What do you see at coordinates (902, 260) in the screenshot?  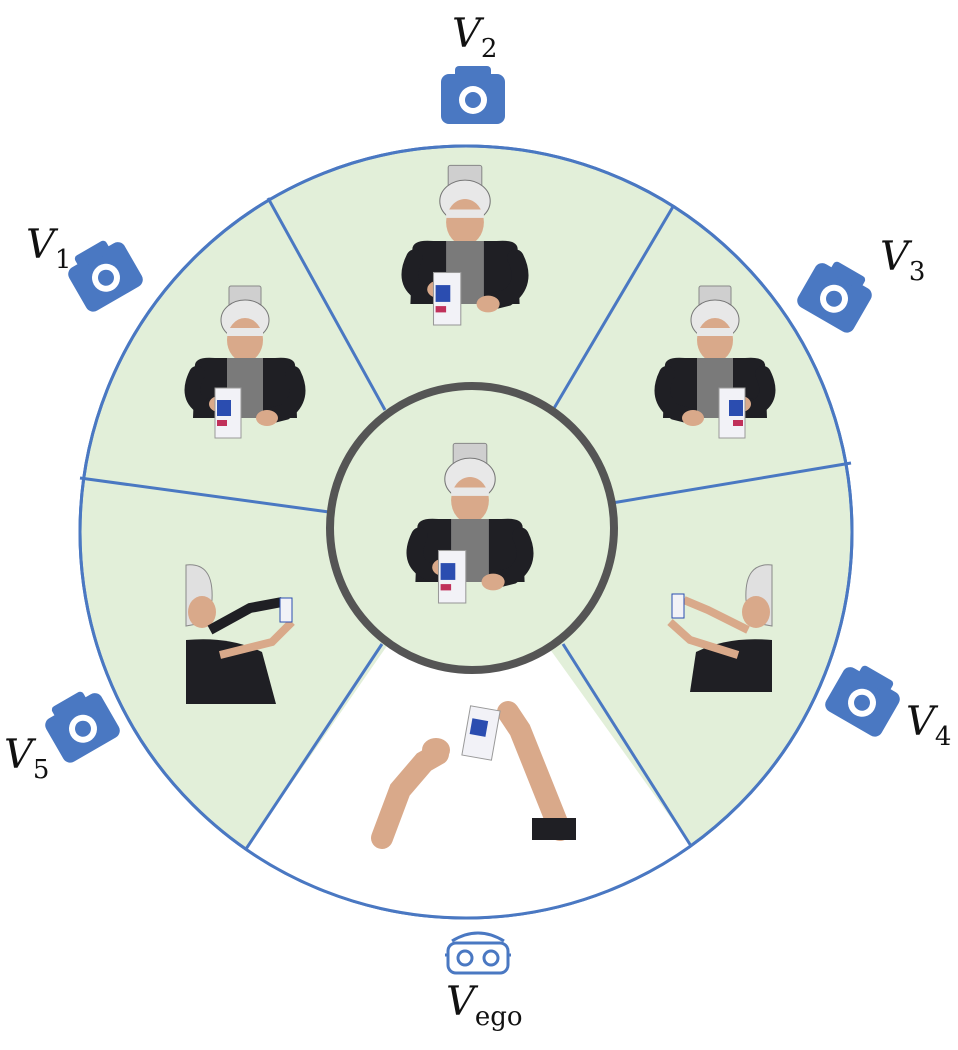 I see `label-v3: V3` at bounding box center [902, 260].